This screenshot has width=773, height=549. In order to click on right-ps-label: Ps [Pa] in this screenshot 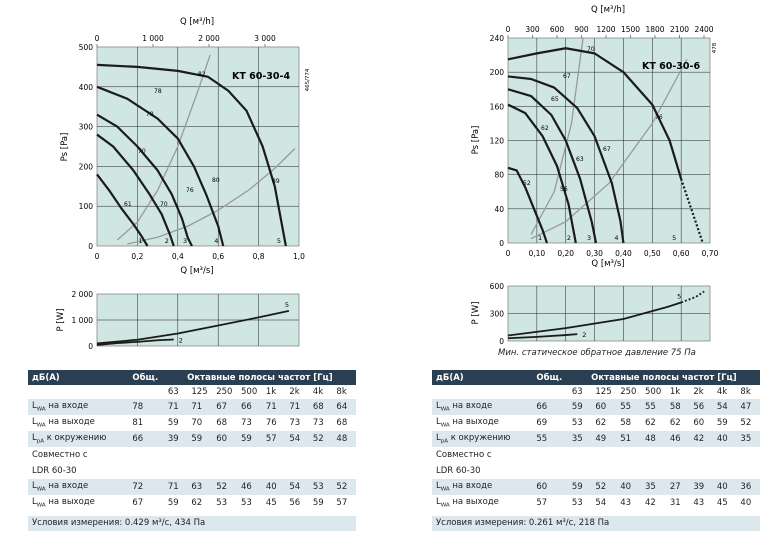, I will do `click(476, 140)`.